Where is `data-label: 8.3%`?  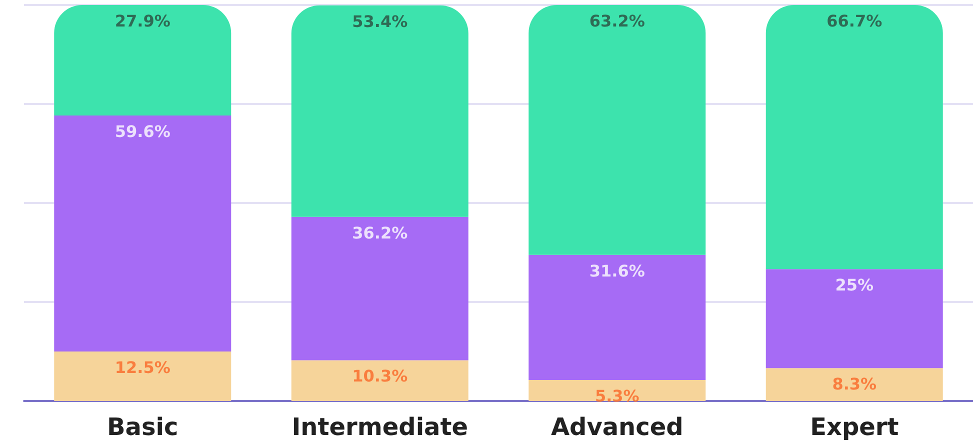 data-label: 8.3% is located at coordinates (854, 384).